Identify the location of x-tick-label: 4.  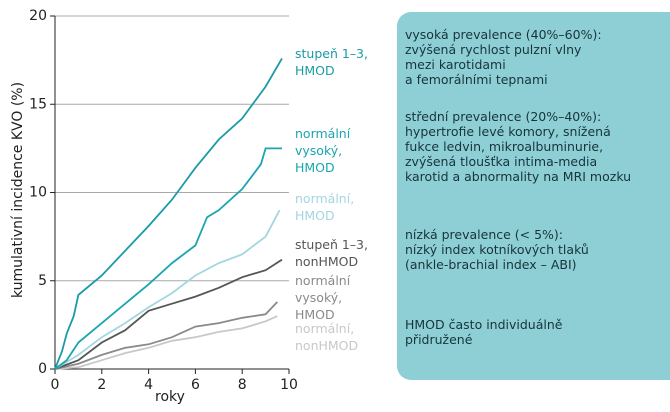
(148, 385).